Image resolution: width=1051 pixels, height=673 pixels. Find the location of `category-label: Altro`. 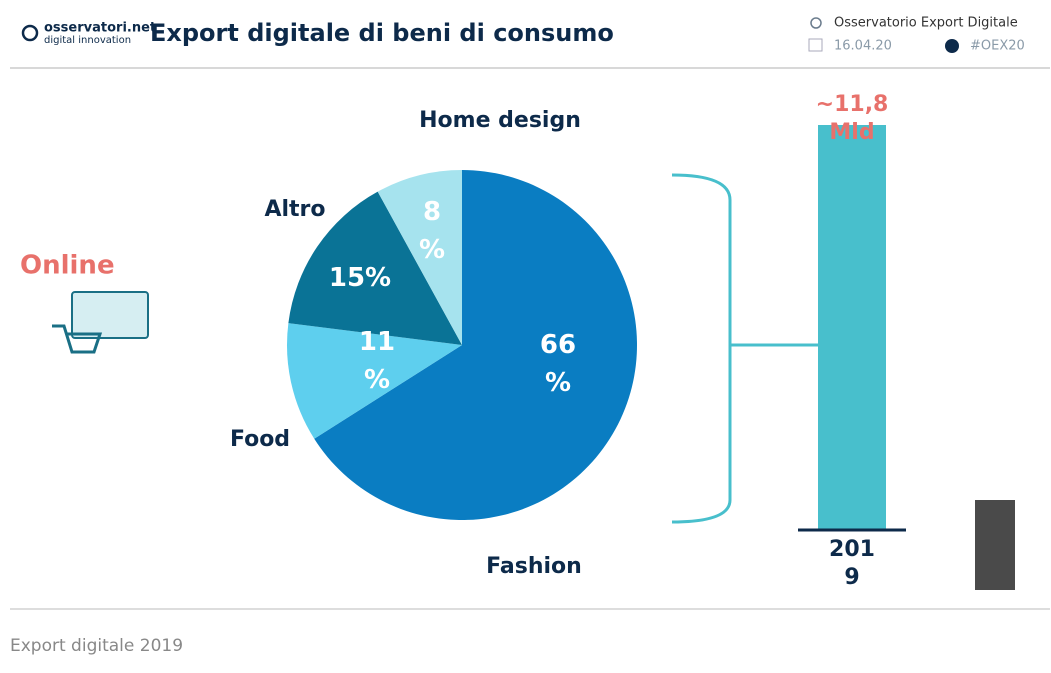

category-label: Altro is located at coordinates (294, 209).